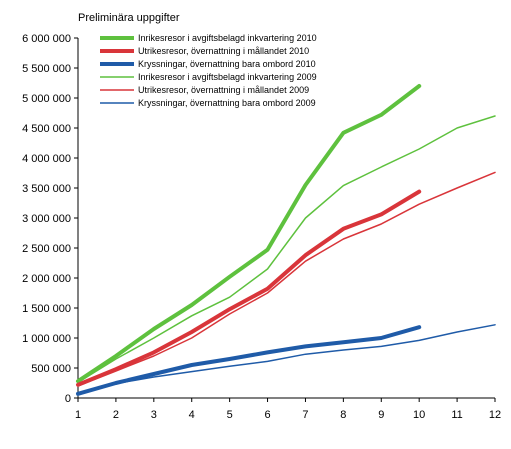  I want to click on x-tick-label: 1, so click(78, 415).